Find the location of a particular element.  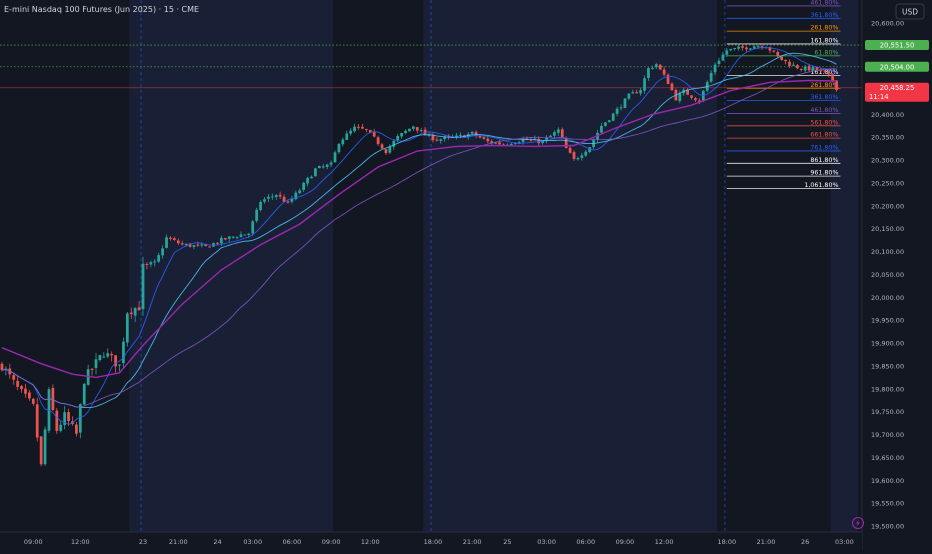

currency-label: USD is located at coordinates (910, 12).